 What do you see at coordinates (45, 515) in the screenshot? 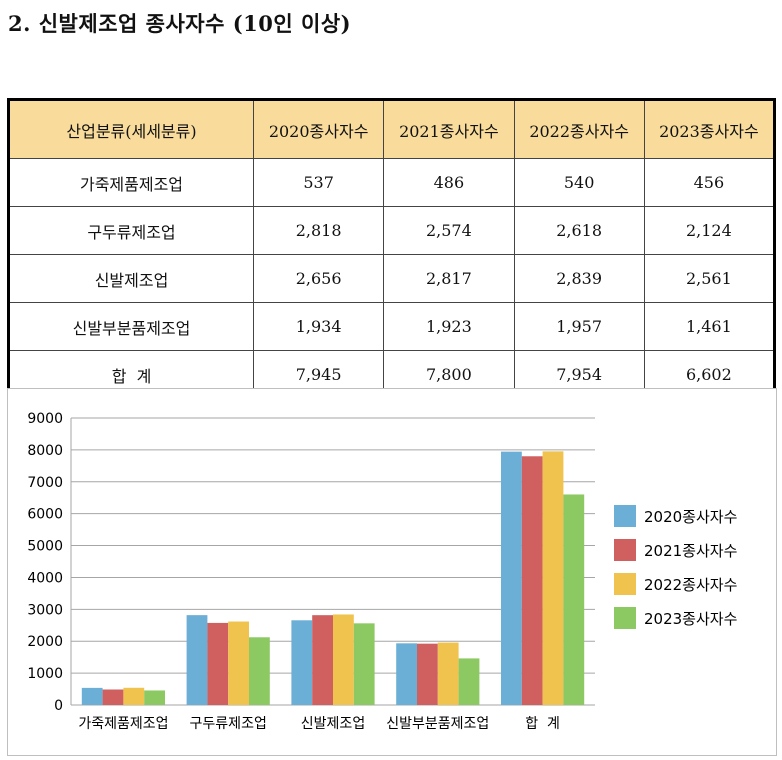
I see `y-tick-label: 6000` at bounding box center [45, 515].